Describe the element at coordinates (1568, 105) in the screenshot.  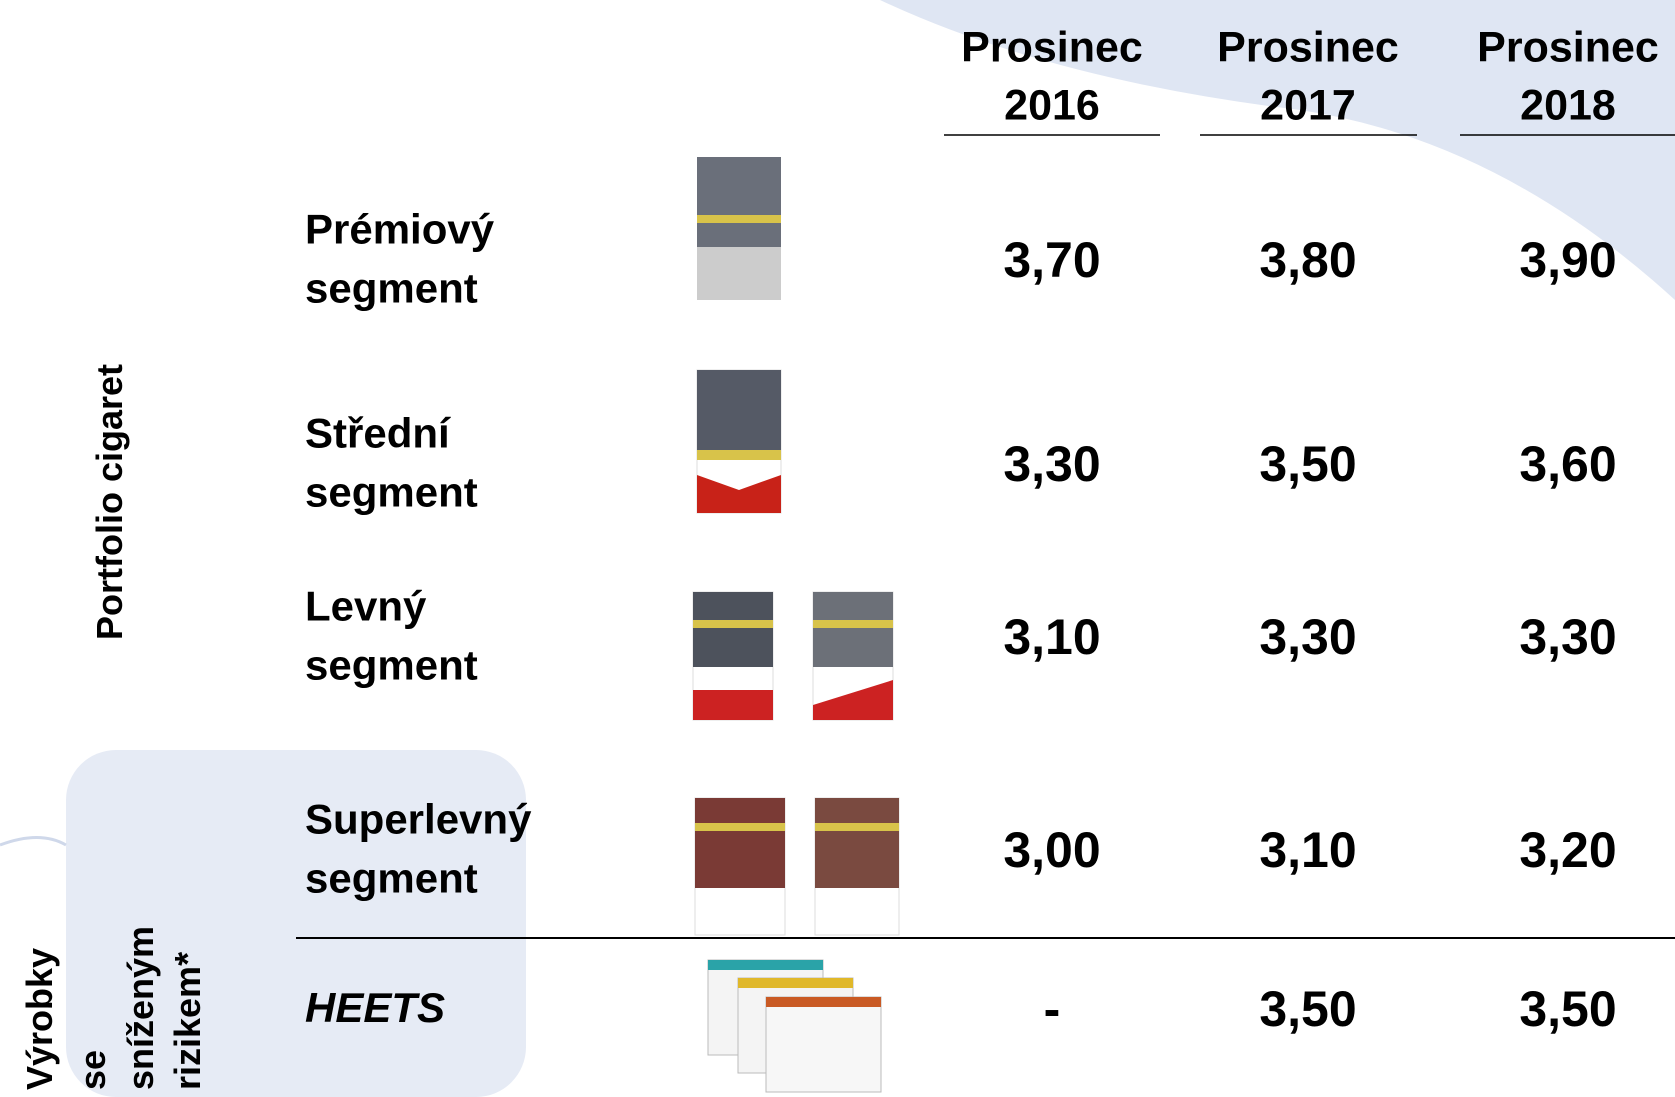
I see `column-header: 2018` at that location.